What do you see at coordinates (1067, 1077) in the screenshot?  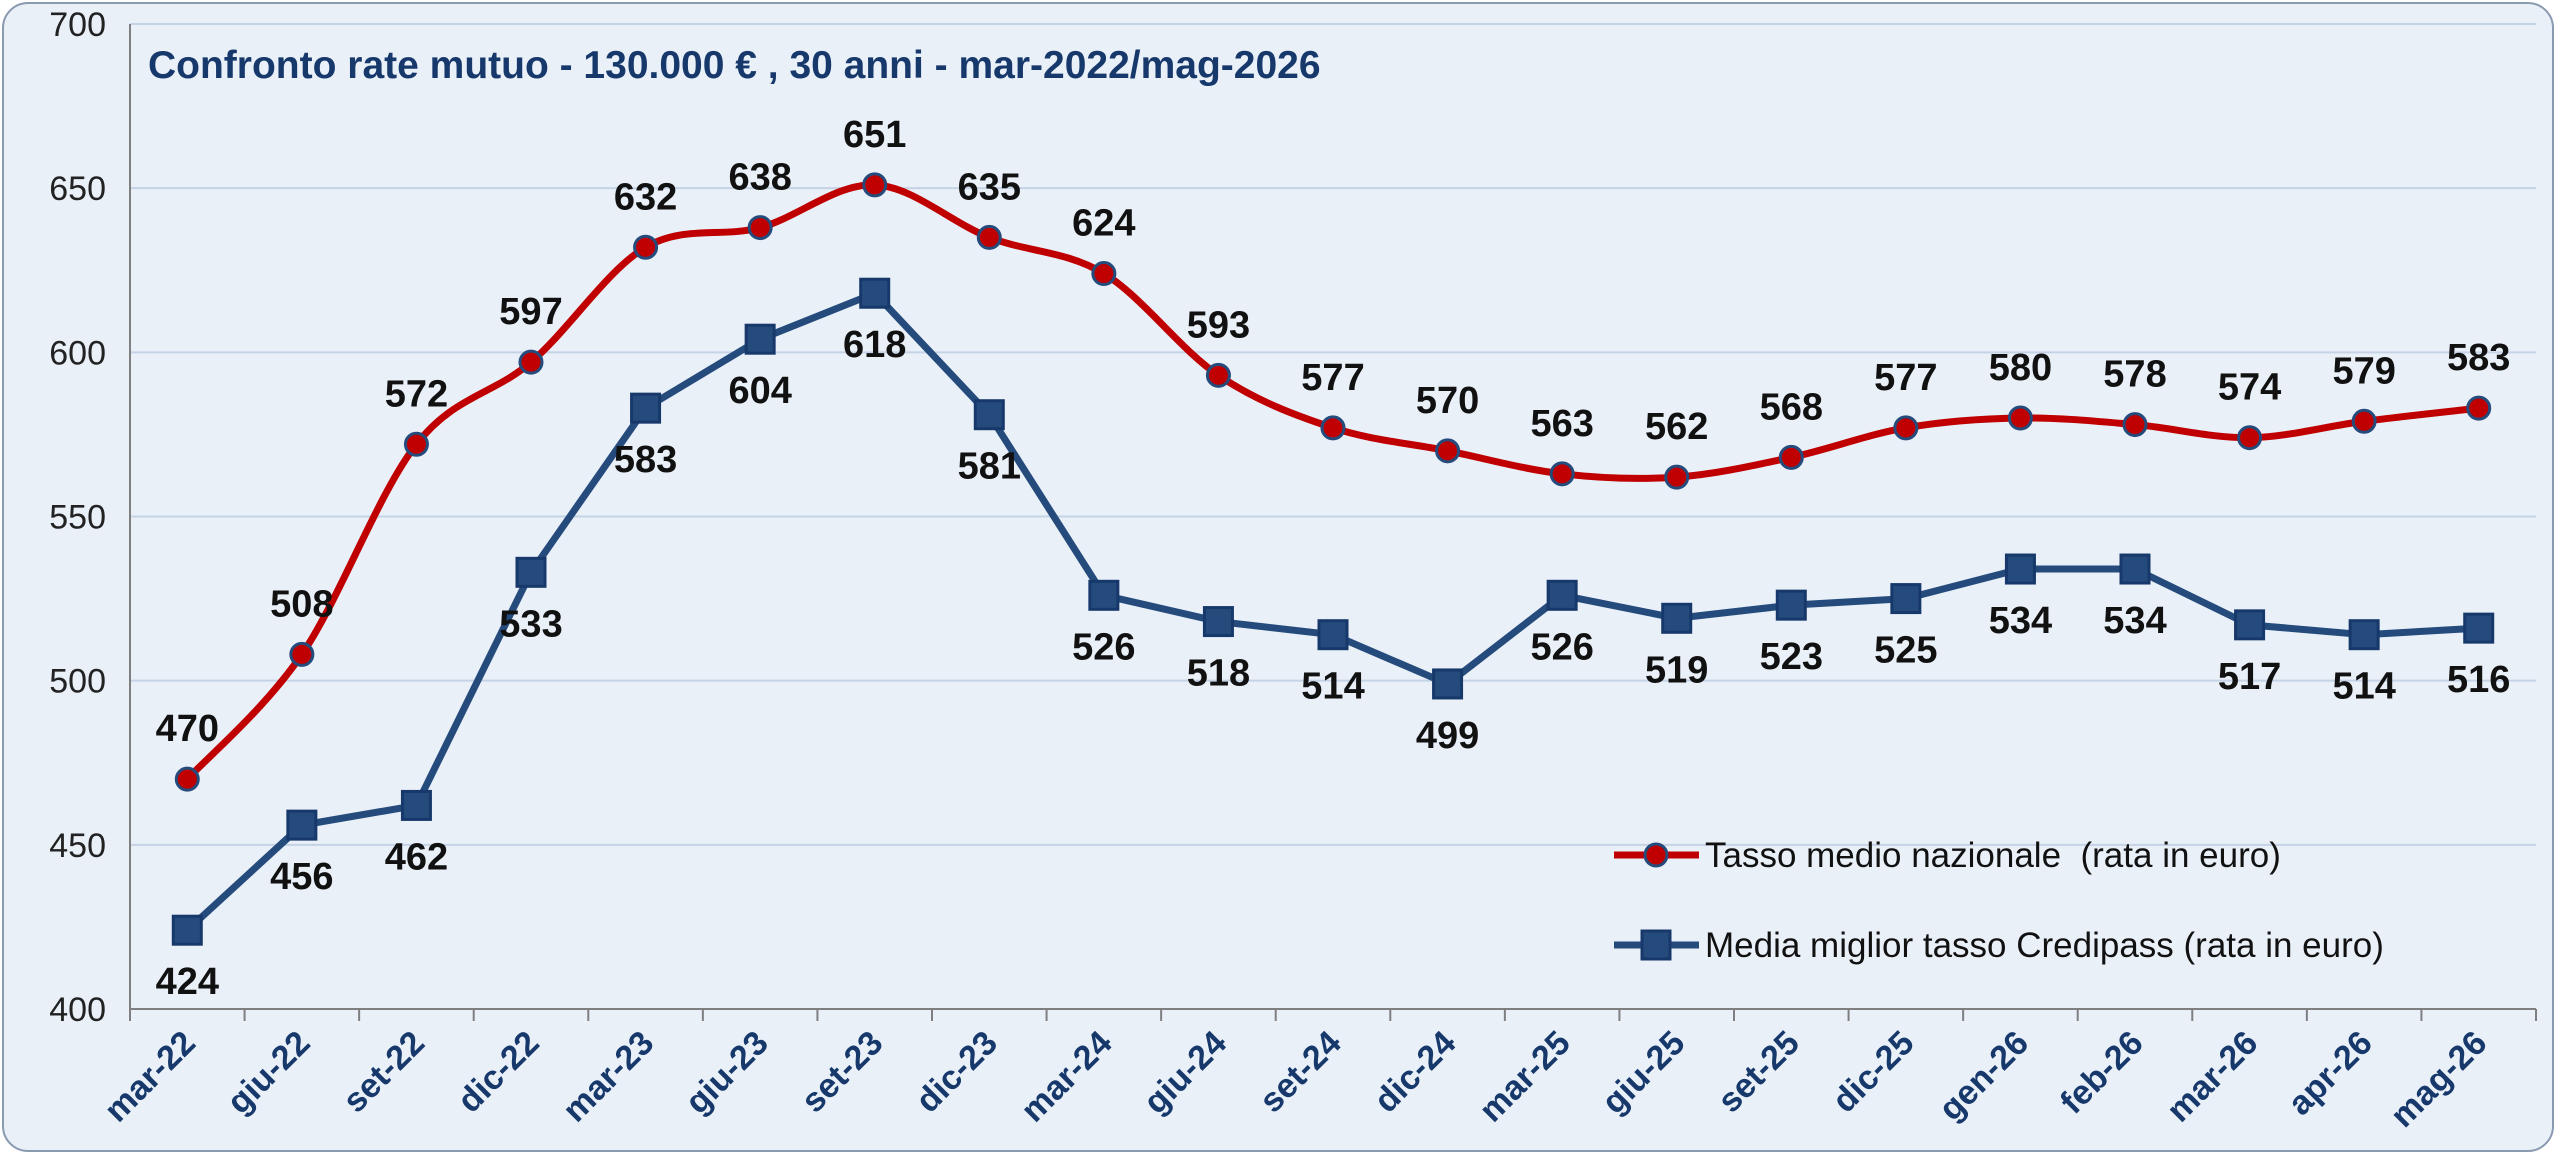 I see `x-tick-label: mar-24` at bounding box center [1067, 1077].